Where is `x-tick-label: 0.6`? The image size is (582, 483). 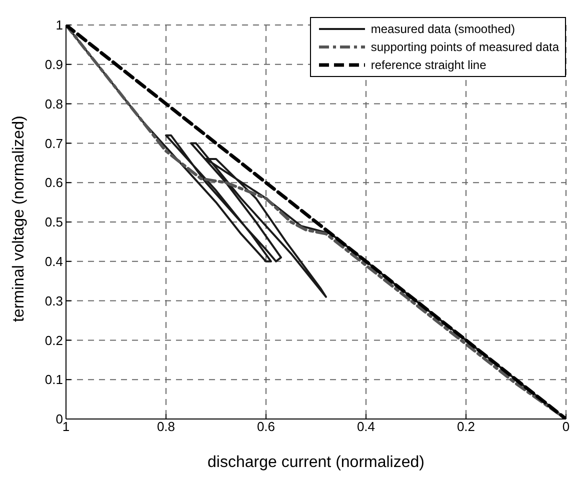
x-tick-label: 0.6 is located at coordinates (266, 426).